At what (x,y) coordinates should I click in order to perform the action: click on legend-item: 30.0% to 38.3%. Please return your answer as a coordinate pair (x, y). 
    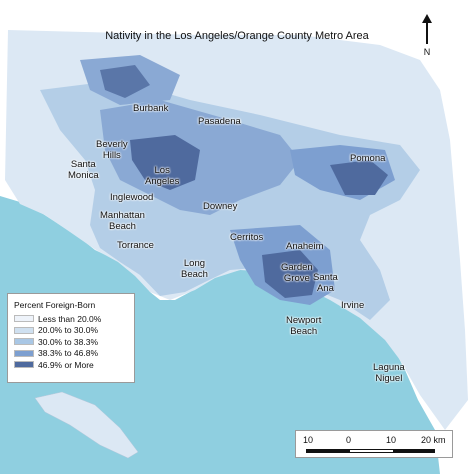
    Looking at the image, I should click on (71, 342).